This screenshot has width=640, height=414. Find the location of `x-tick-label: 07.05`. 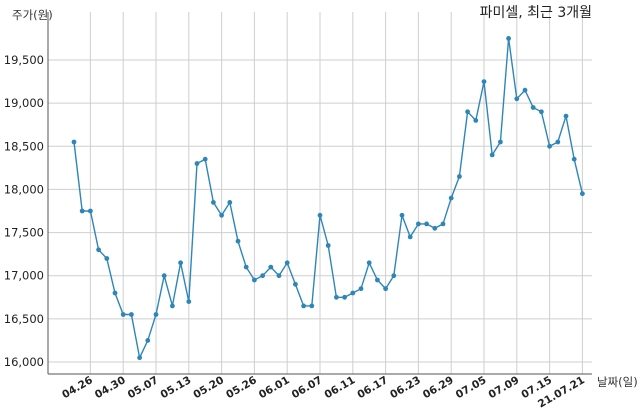

x-tick-label: 07.05 is located at coordinates (471, 387).